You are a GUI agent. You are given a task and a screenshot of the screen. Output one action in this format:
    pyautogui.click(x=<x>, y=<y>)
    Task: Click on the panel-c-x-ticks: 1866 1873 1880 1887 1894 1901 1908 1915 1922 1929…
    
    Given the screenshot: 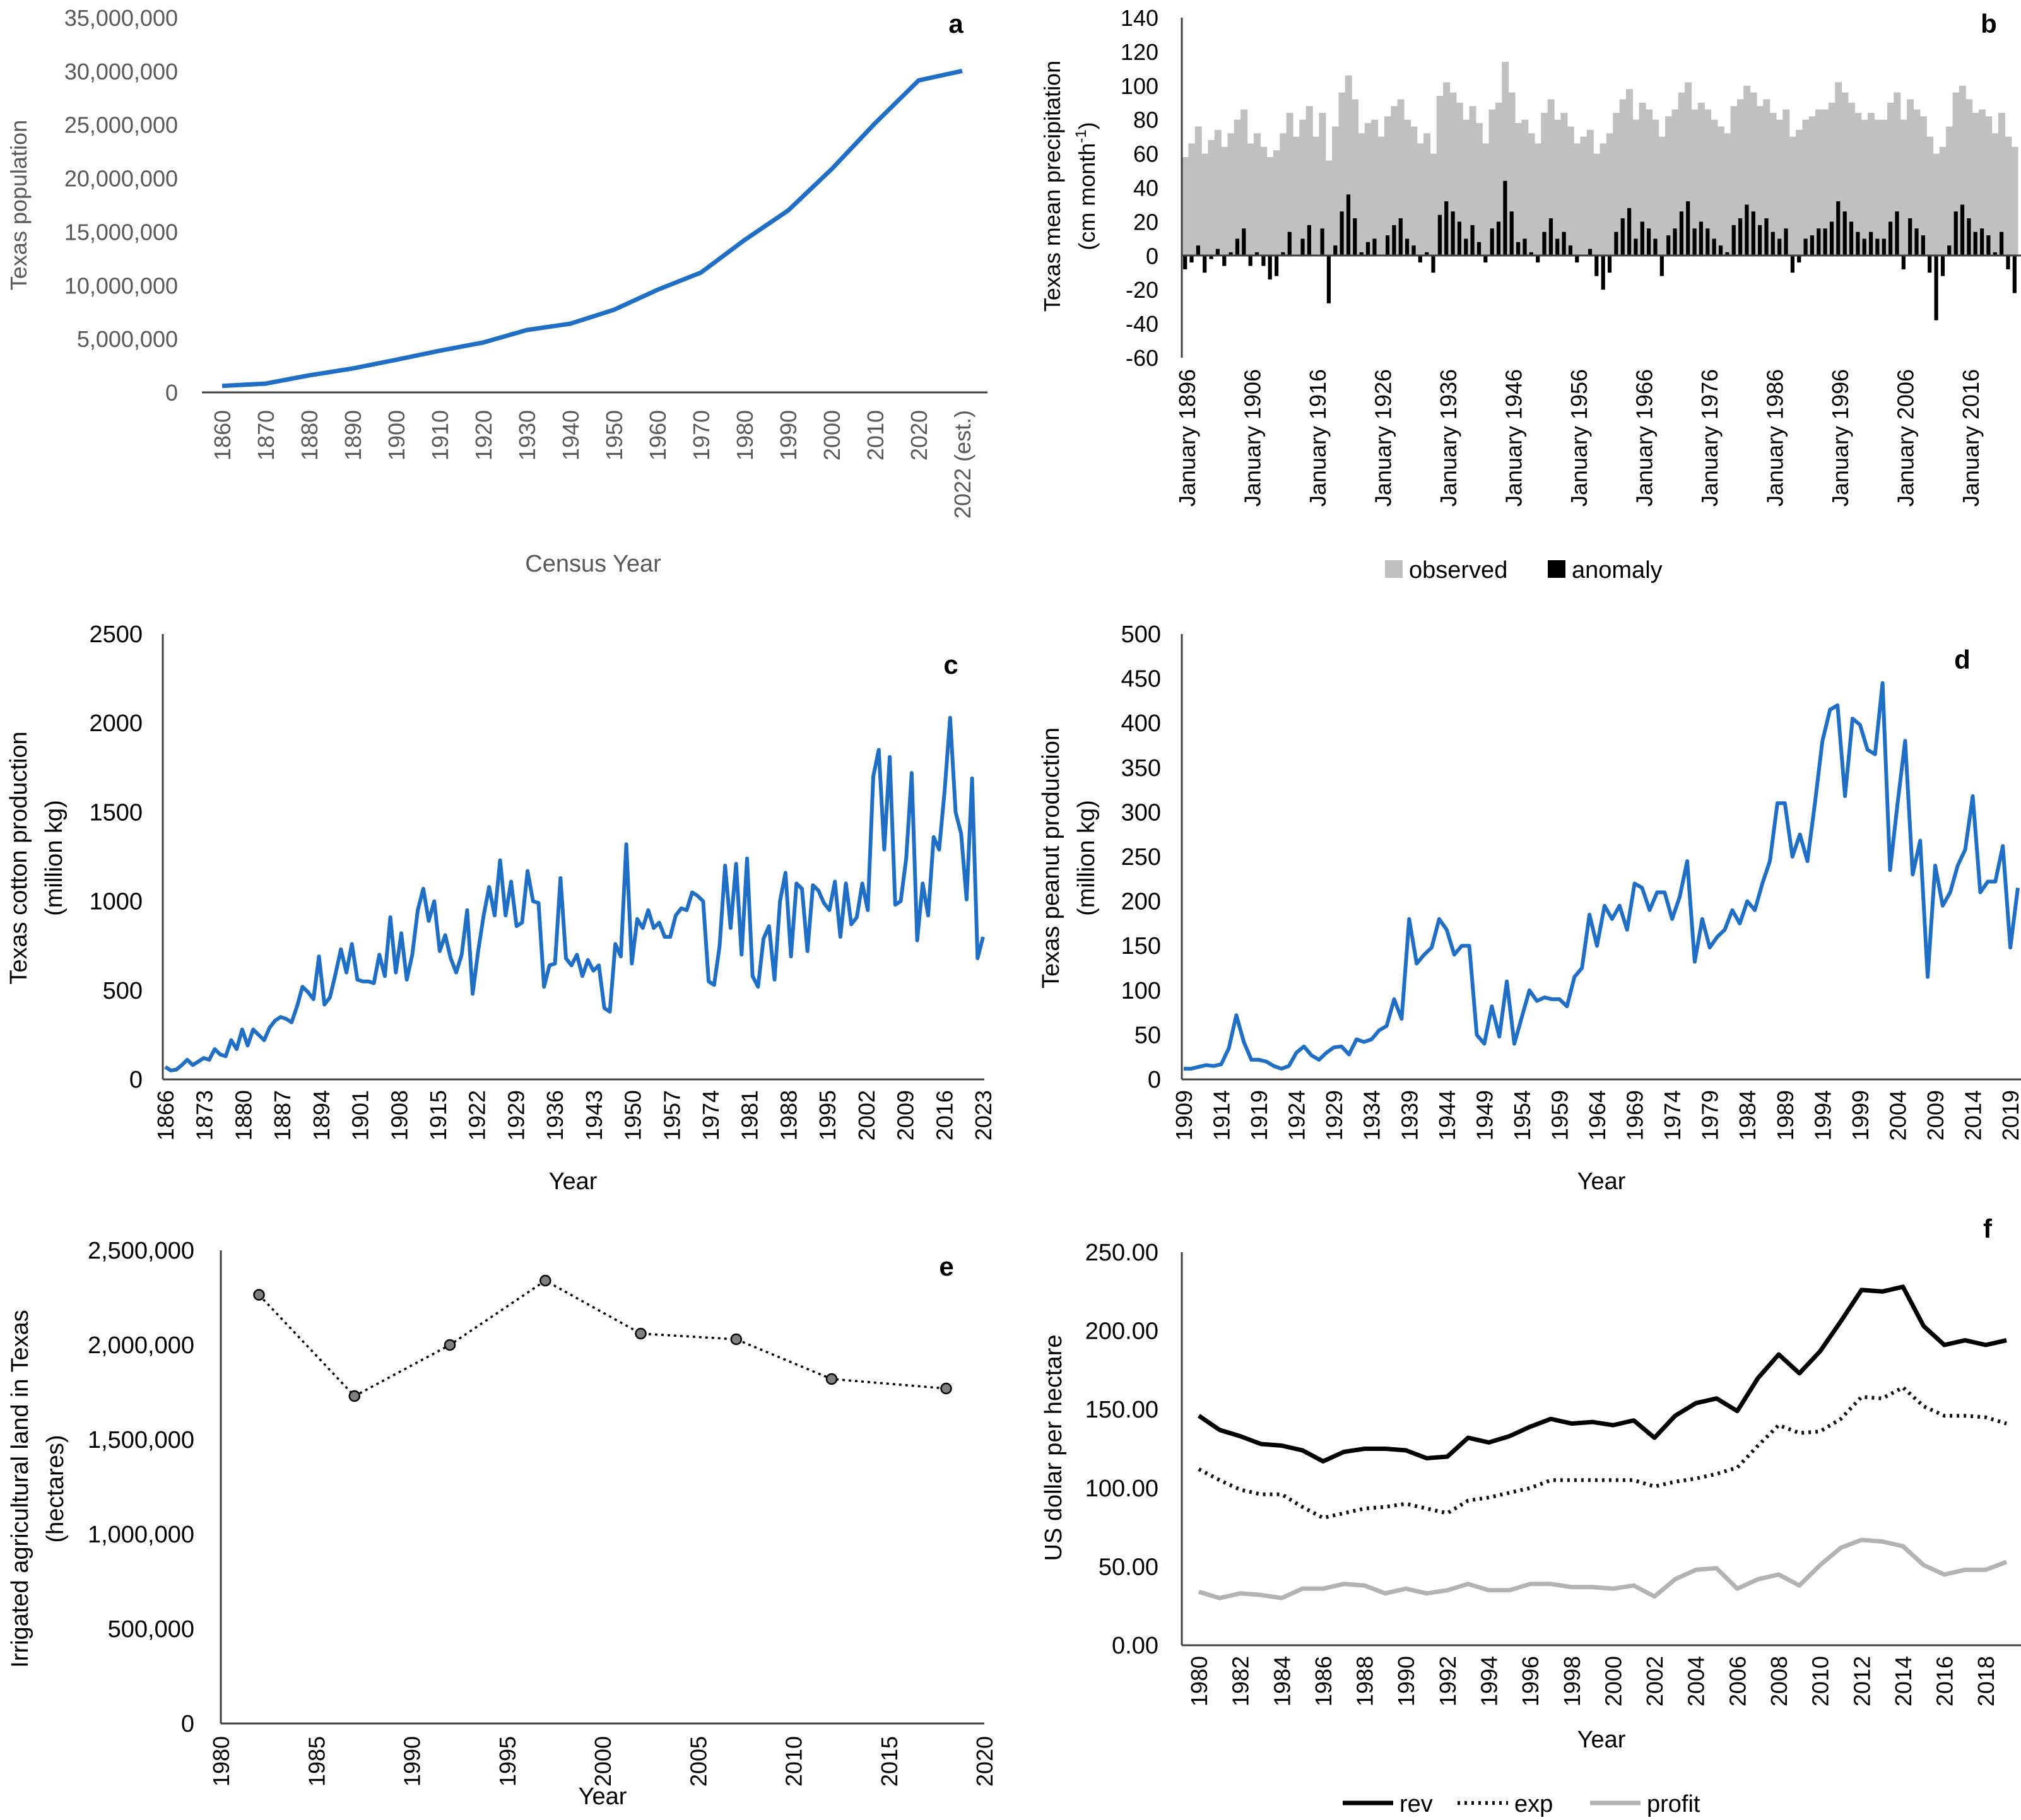 What is the action you would take?
    pyautogui.click(x=574, y=1115)
    